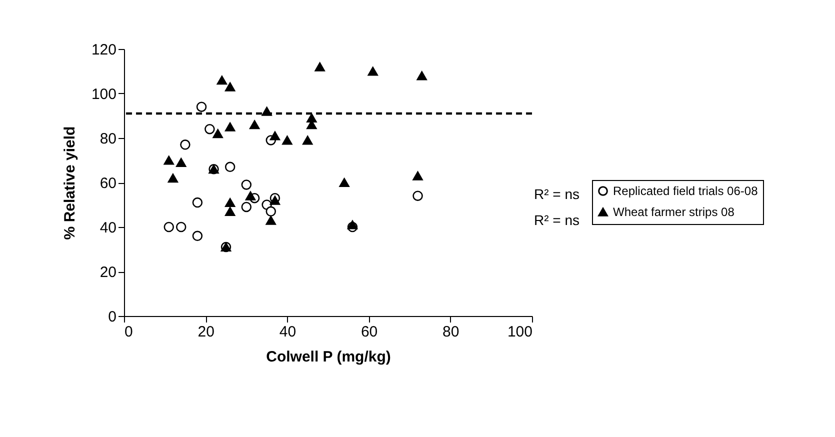 The image size is (835, 437). Describe the element at coordinates (451, 332) in the screenshot. I see `x-tick-label: 80` at that location.